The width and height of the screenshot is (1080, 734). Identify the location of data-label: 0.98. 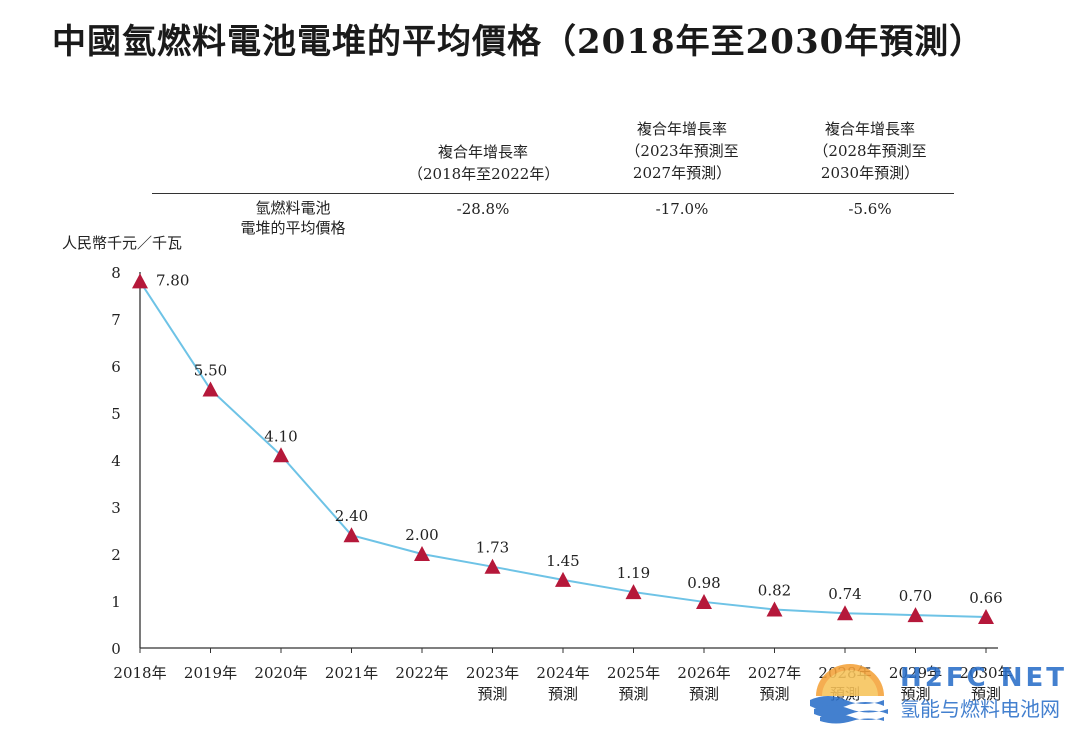
(703, 583).